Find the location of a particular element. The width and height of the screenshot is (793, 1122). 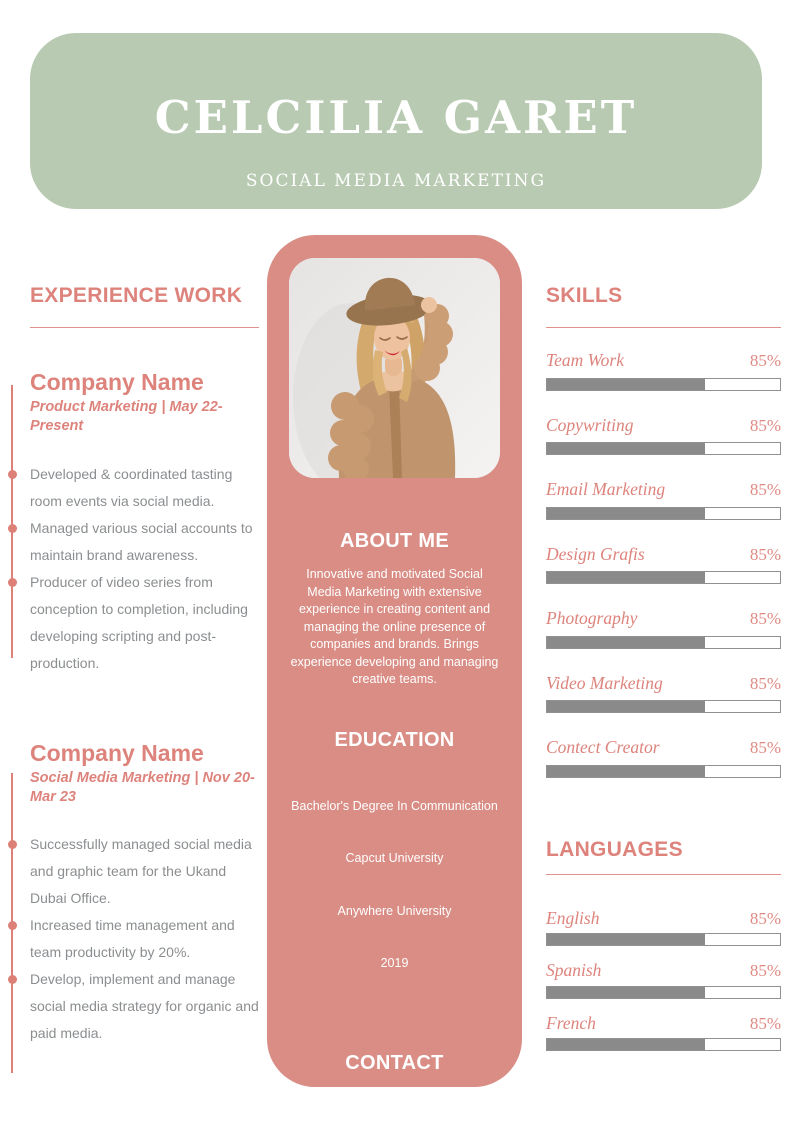

skill-label: Team Work is located at coordinates (585, 360).